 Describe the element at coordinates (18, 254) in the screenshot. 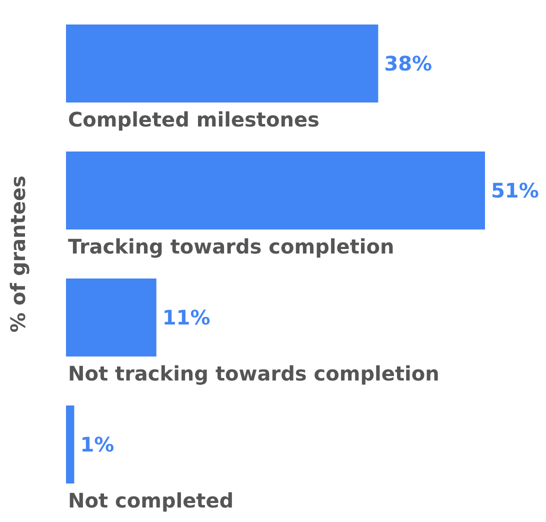

I see `y-axis-title: % of grantees` at that location.